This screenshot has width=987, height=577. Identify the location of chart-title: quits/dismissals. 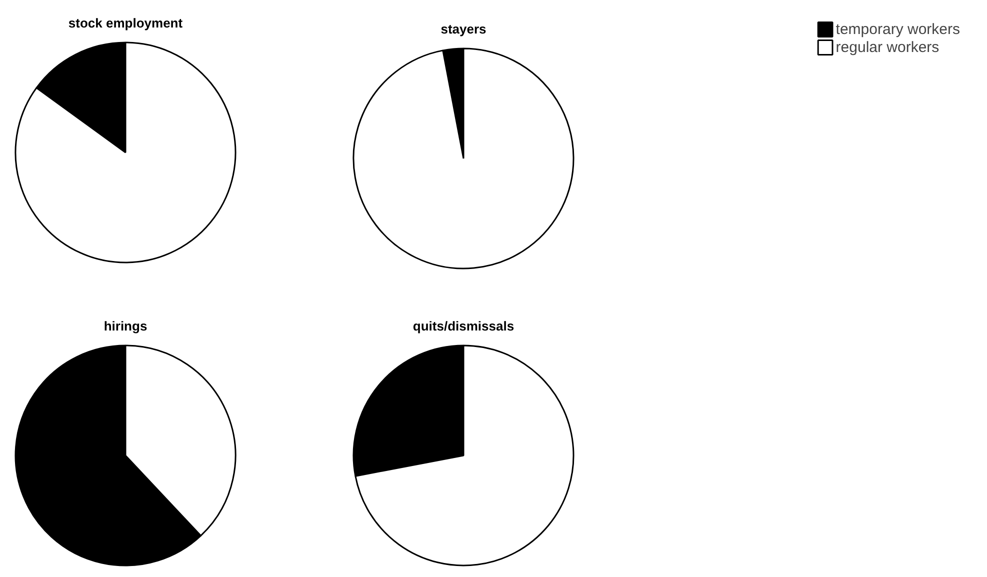
(463, 326).